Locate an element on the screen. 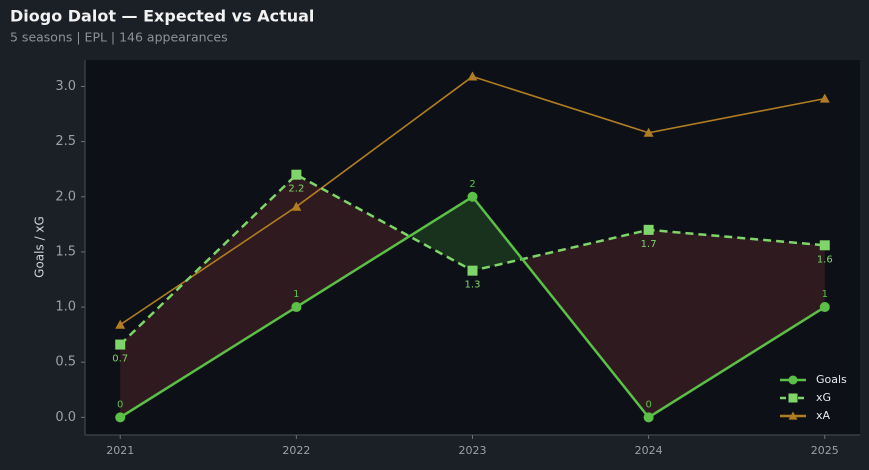 The width and height of the screenshot is (869, 470). legend-label: xA is located at coordinates (823, 415).